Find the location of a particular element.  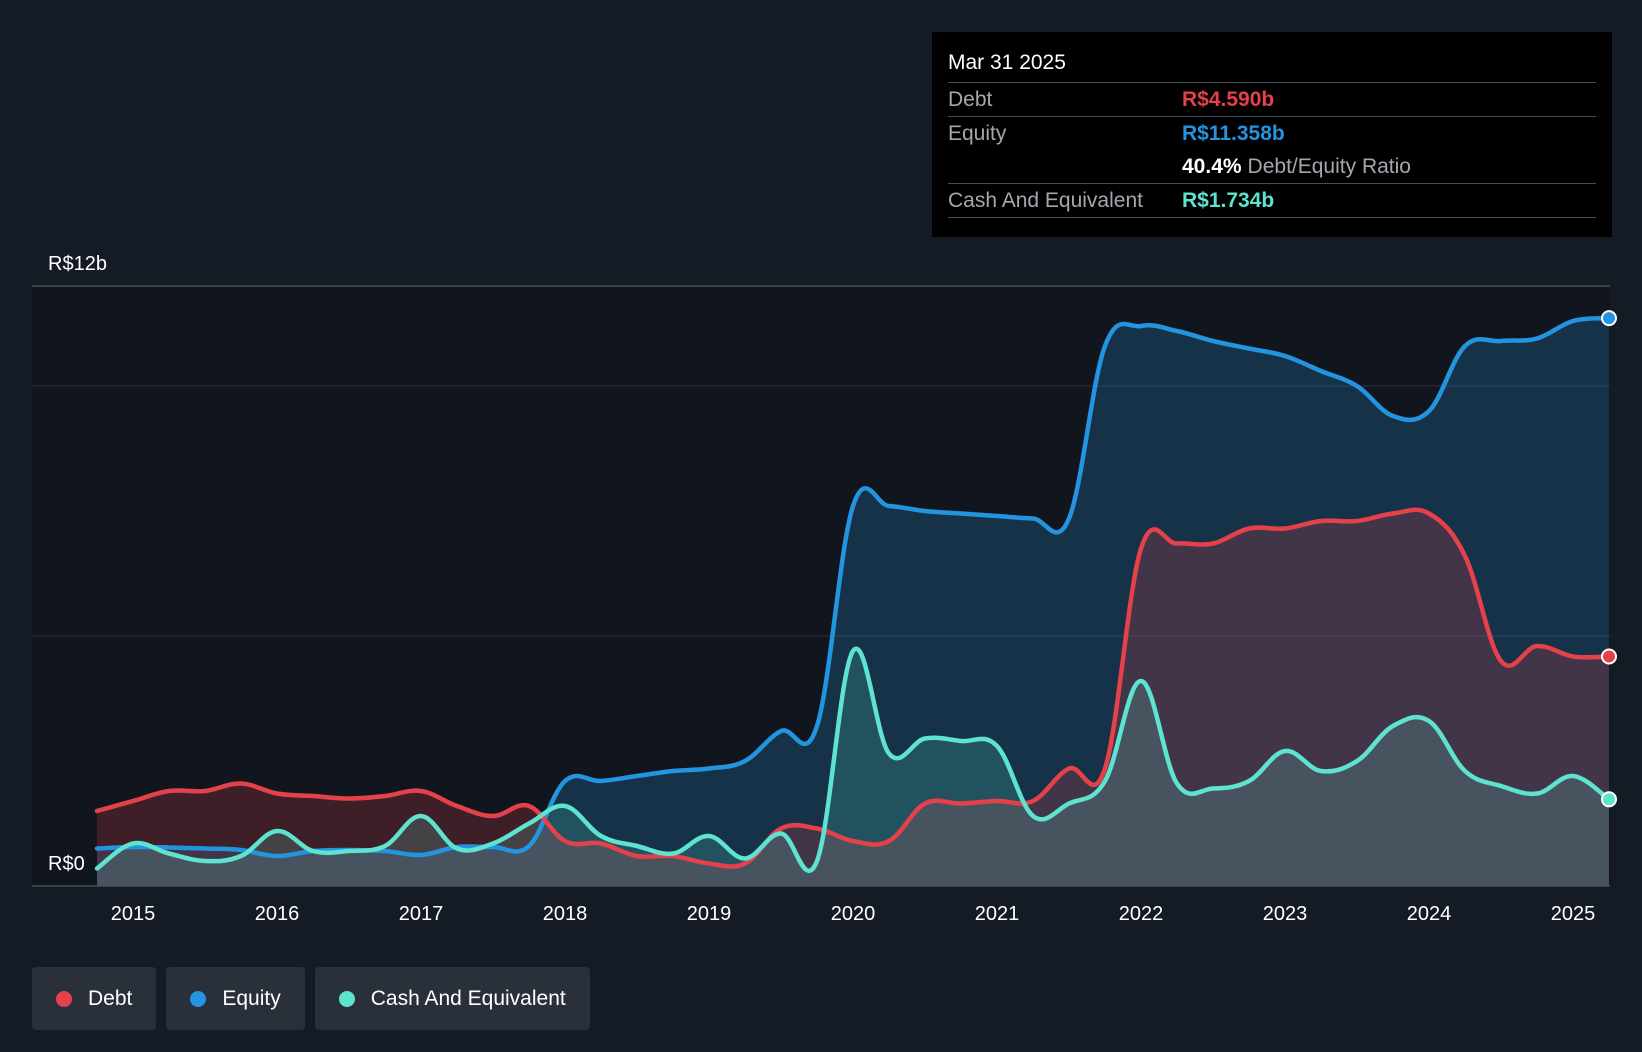

legend-item-equity: Equity is located at coordinates (235, 998).